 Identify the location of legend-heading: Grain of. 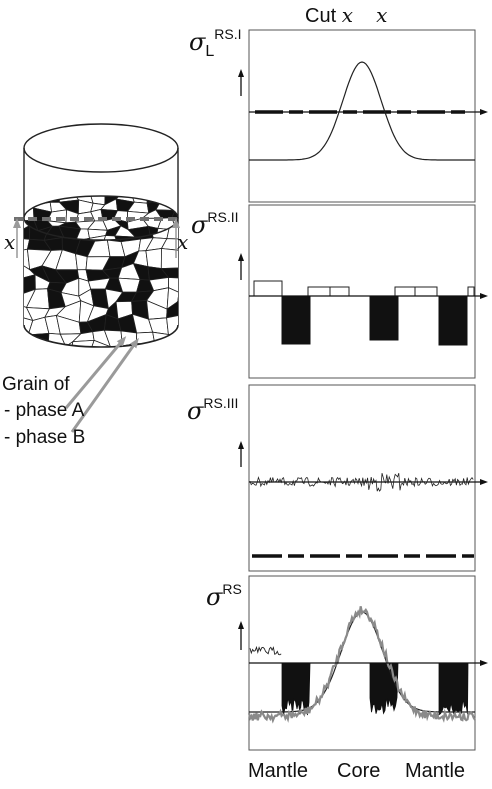
(36, 384).